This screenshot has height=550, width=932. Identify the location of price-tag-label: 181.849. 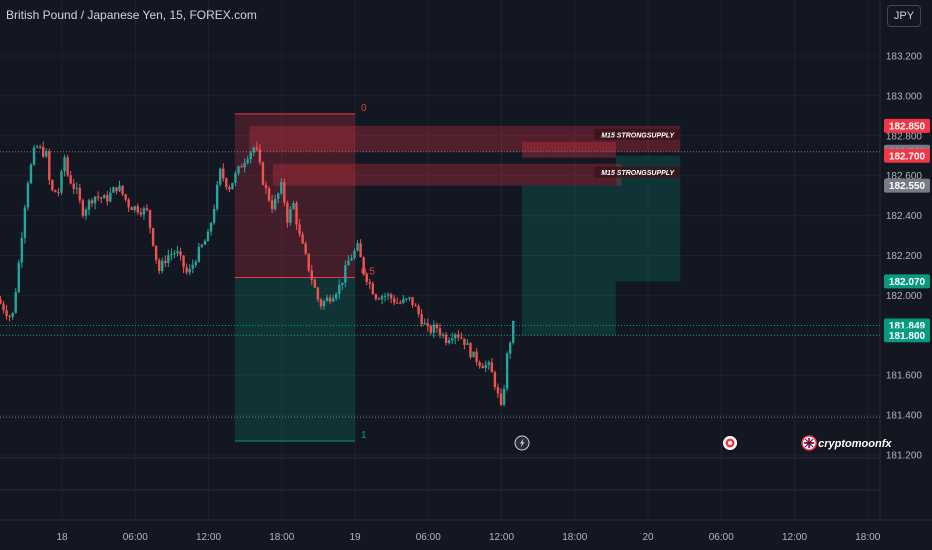
(907, 326).